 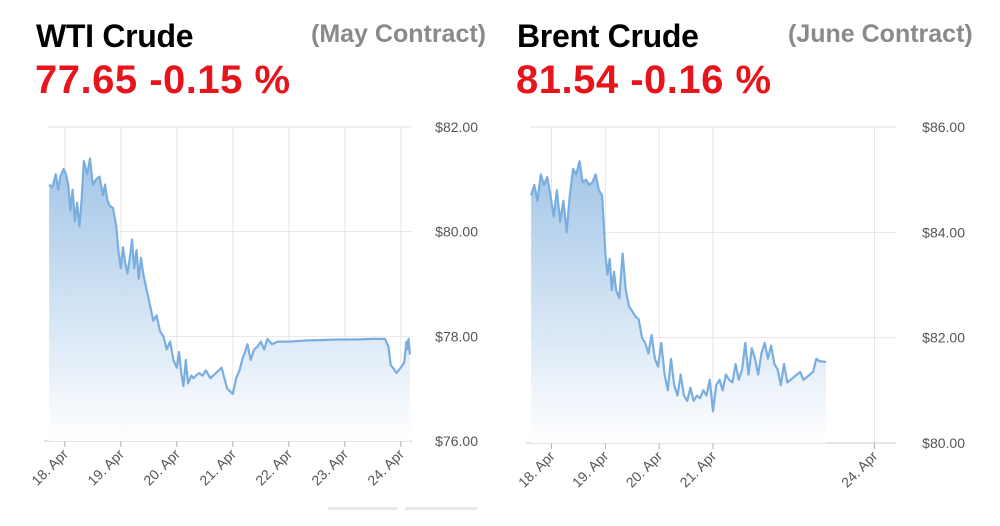 I want to click on y-tick-label: $84.00, so click(x=943, y=232).